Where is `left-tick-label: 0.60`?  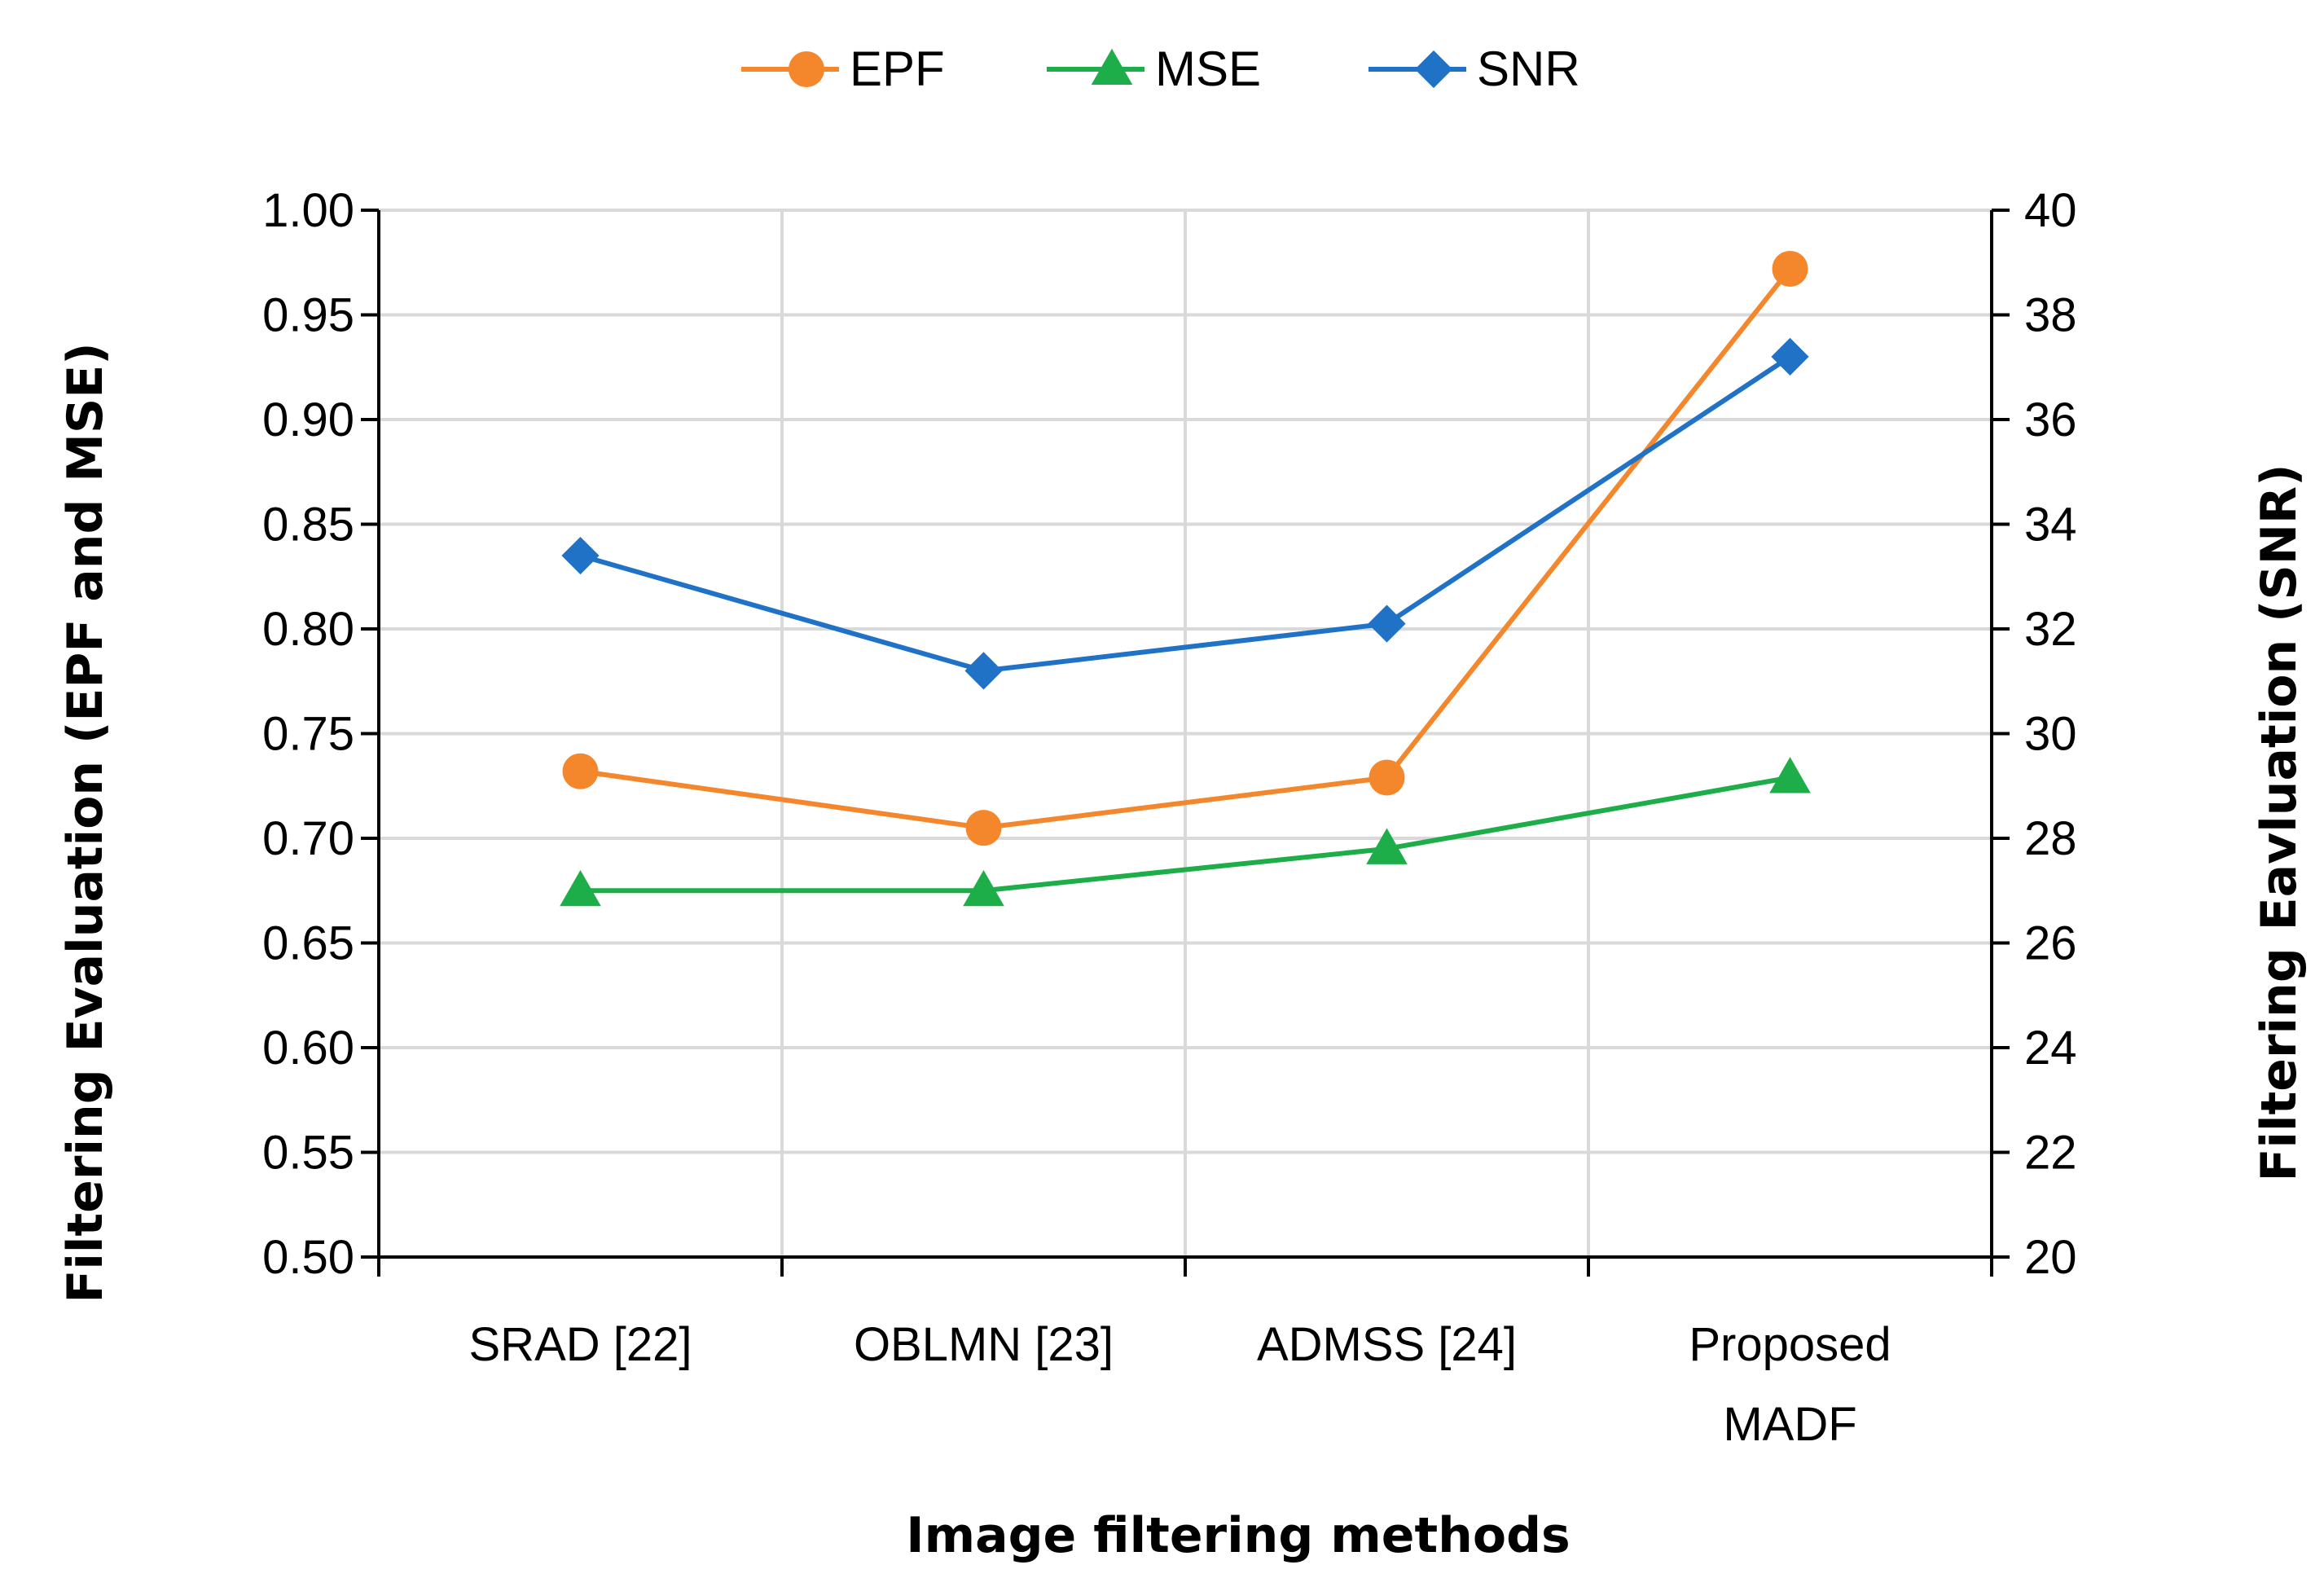
left-tick-label: 0.60 is located at coordinates (308, 1048).